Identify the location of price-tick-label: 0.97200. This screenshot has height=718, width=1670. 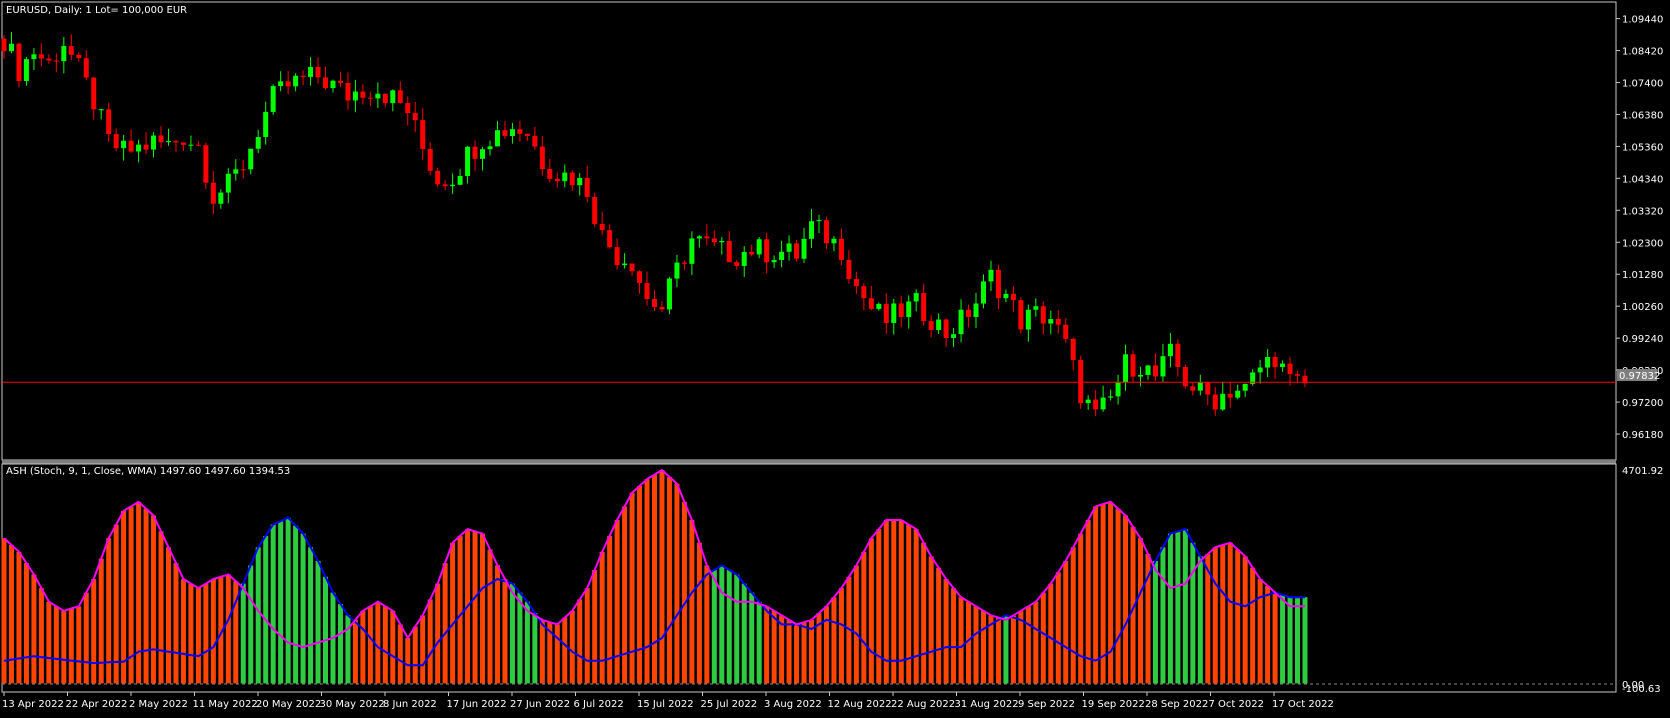
(1642, 403).